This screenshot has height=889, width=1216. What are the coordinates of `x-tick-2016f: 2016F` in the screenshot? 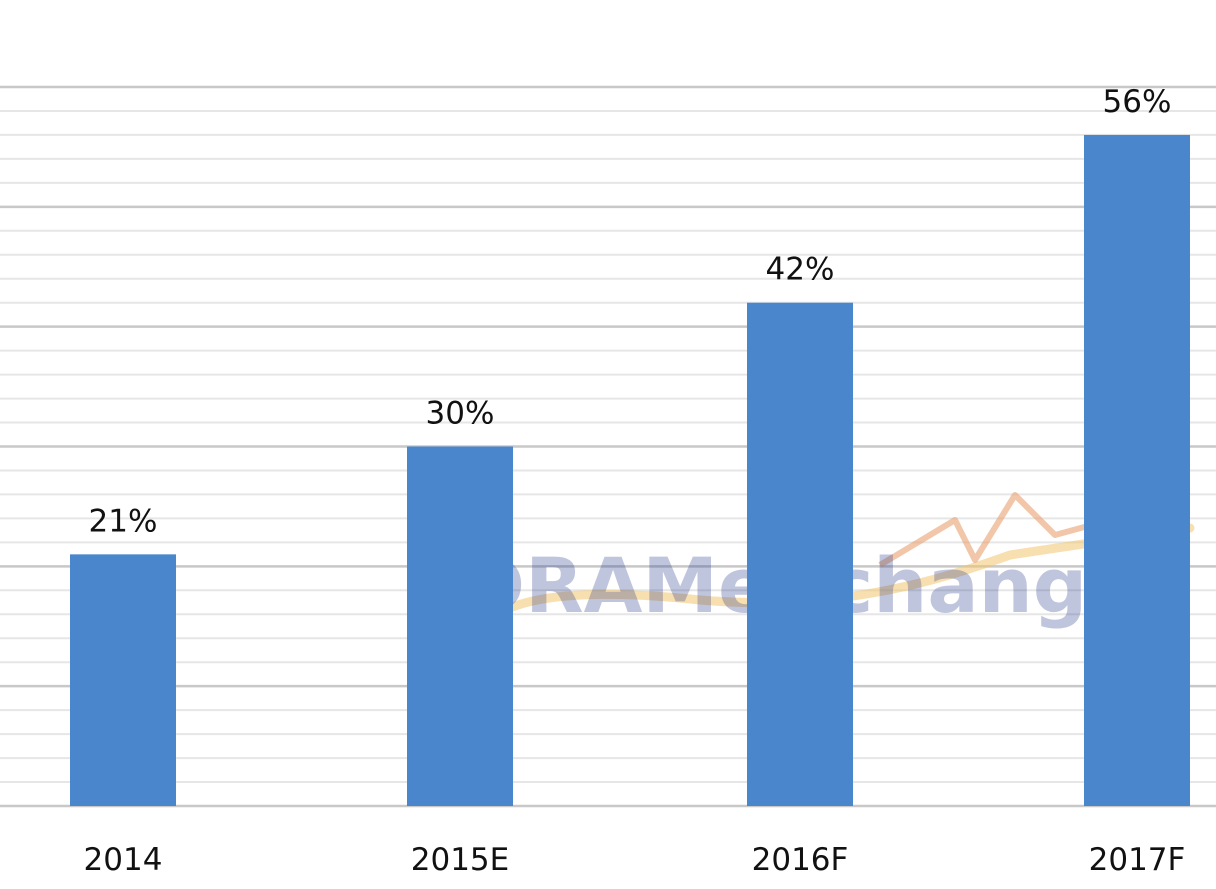 It's located at (800, 860).